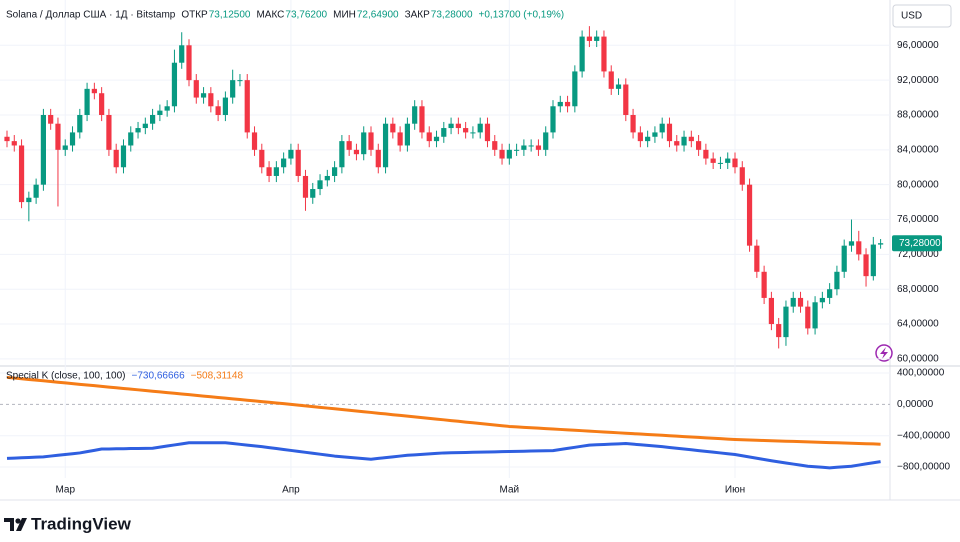 Image resolution: width=960 pixels, height=542 pixels. What do you see at coordinates (15, 524) in the screenshot?
I see `brand-logo` at bounding box center [15, 524].